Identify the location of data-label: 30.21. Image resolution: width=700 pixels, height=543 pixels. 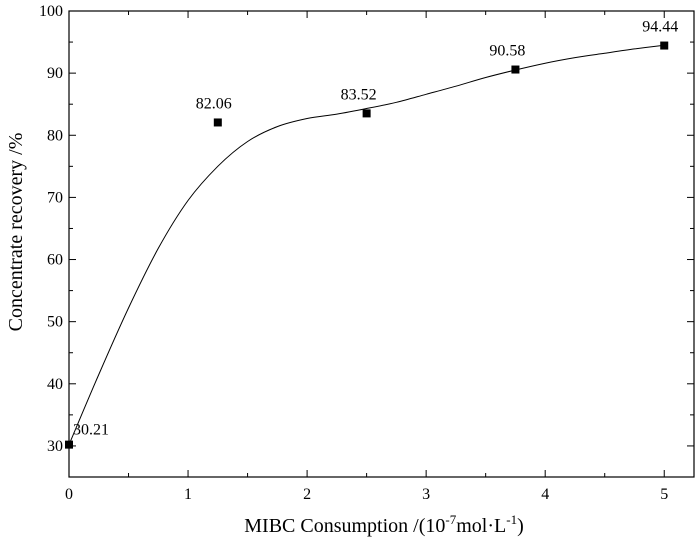
(91, 430).